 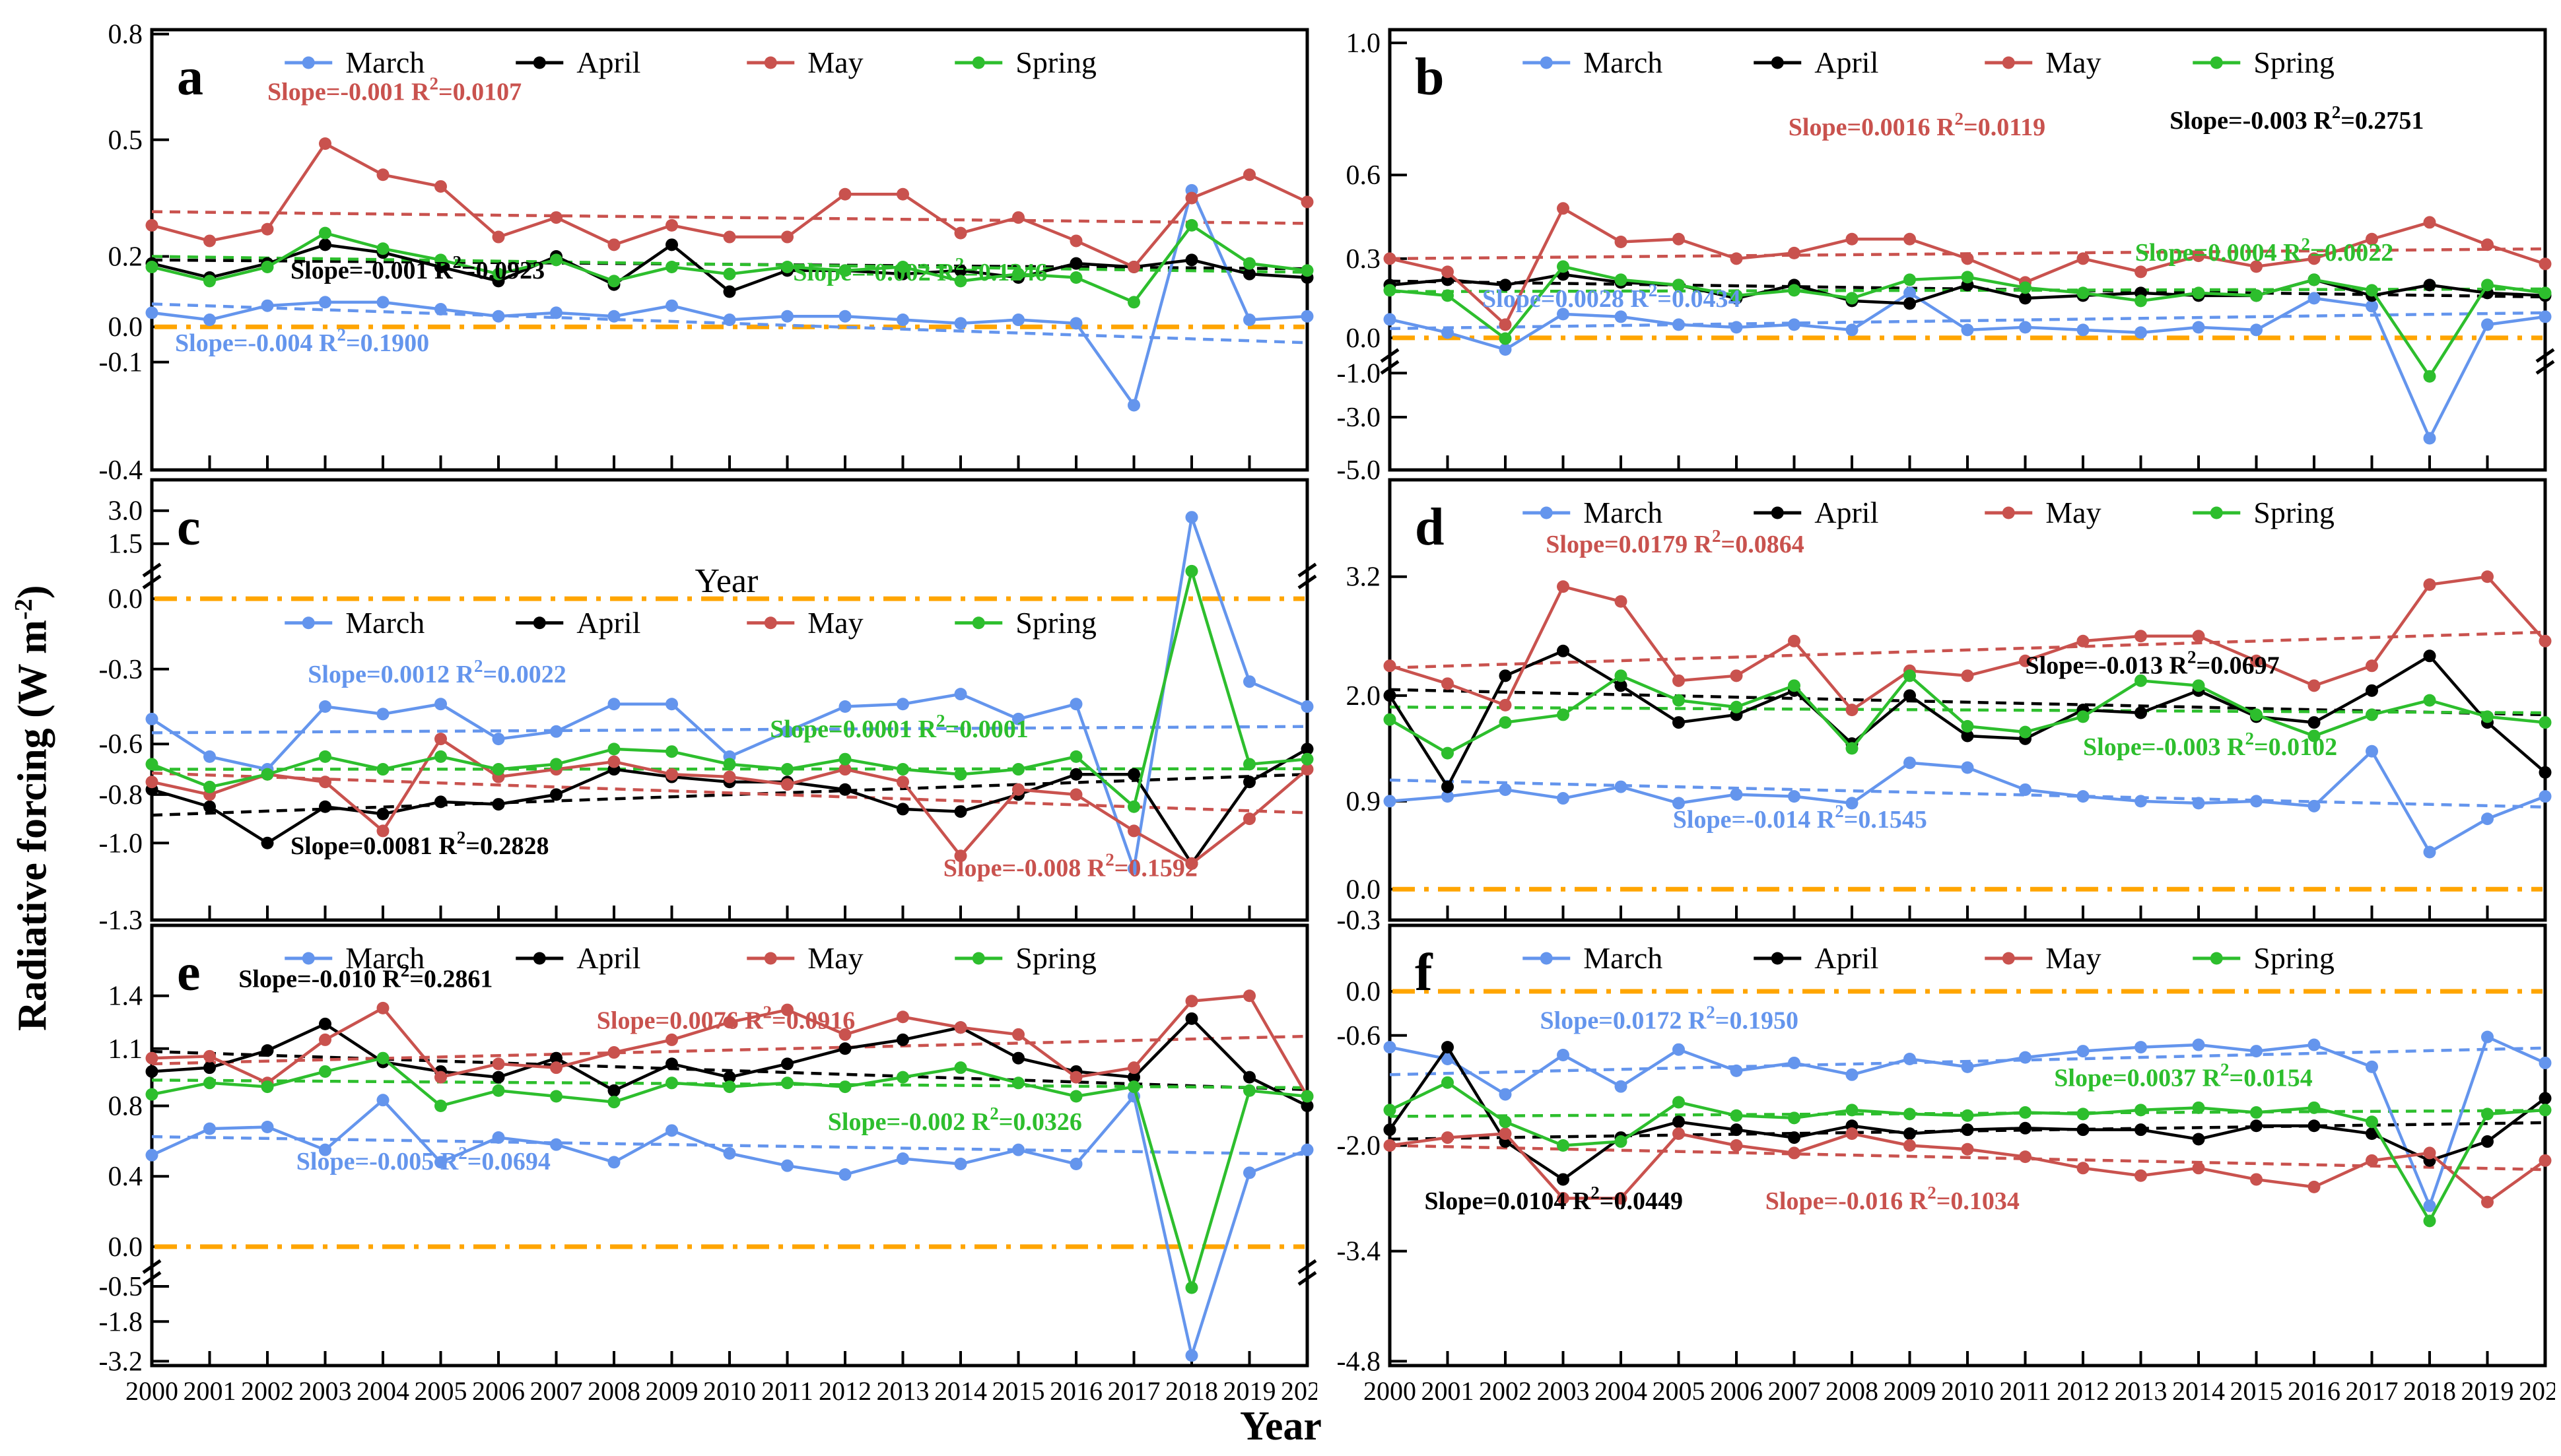 I want to click on annotation-text: =0.1246, so click(x=1005, y=272).